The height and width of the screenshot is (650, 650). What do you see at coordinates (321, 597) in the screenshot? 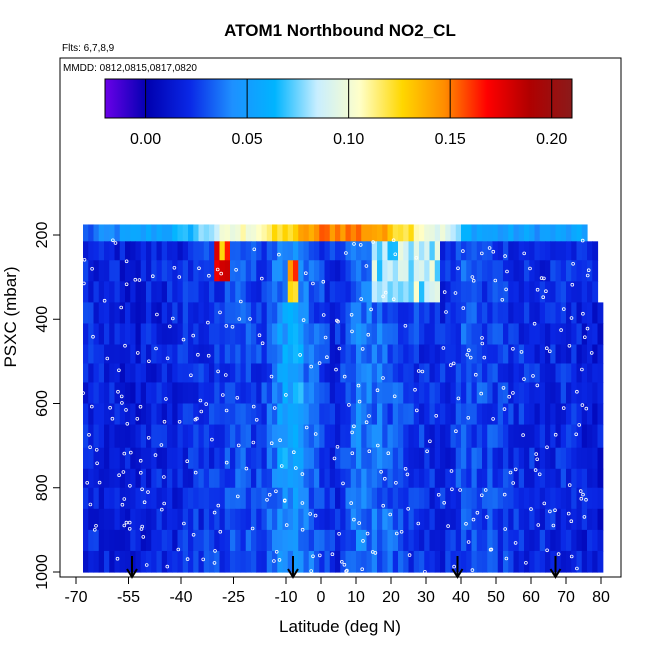
I see `x-tick-label: 0` at bounding box center [321, 597].